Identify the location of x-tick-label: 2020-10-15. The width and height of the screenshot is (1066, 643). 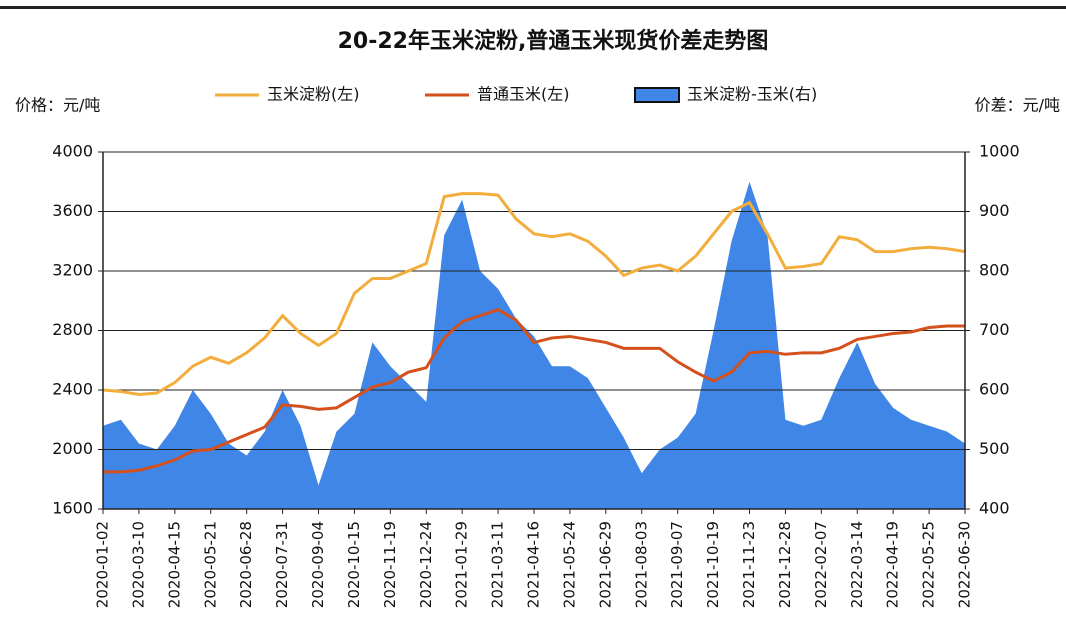
(354, 564).